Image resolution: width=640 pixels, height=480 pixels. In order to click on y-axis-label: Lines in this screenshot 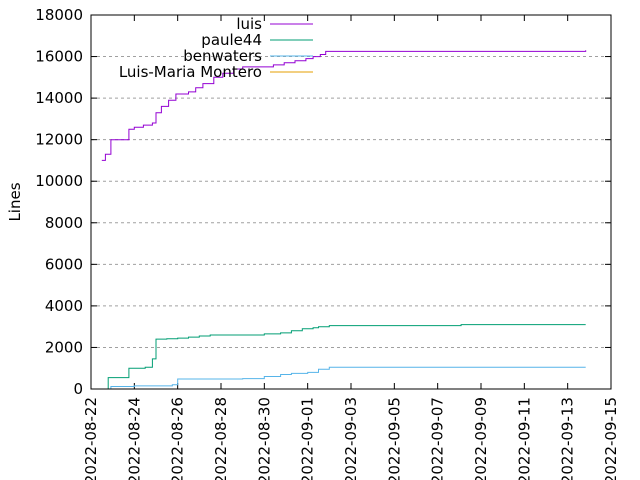, I will do `click(15, 201)`.